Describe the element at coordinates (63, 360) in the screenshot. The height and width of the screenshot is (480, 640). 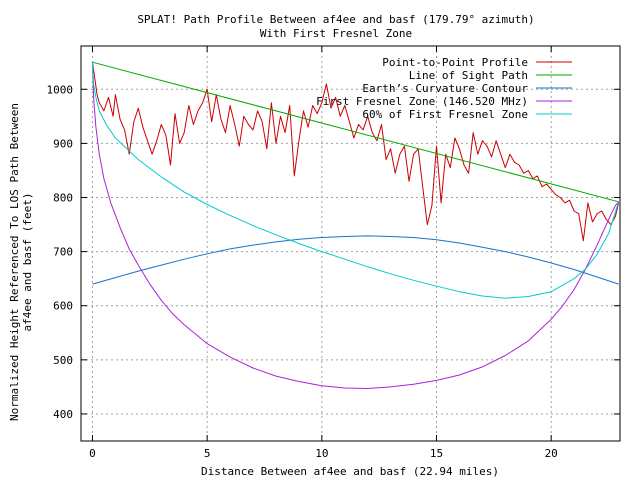
I see `y-tick-label: 500` at that location.